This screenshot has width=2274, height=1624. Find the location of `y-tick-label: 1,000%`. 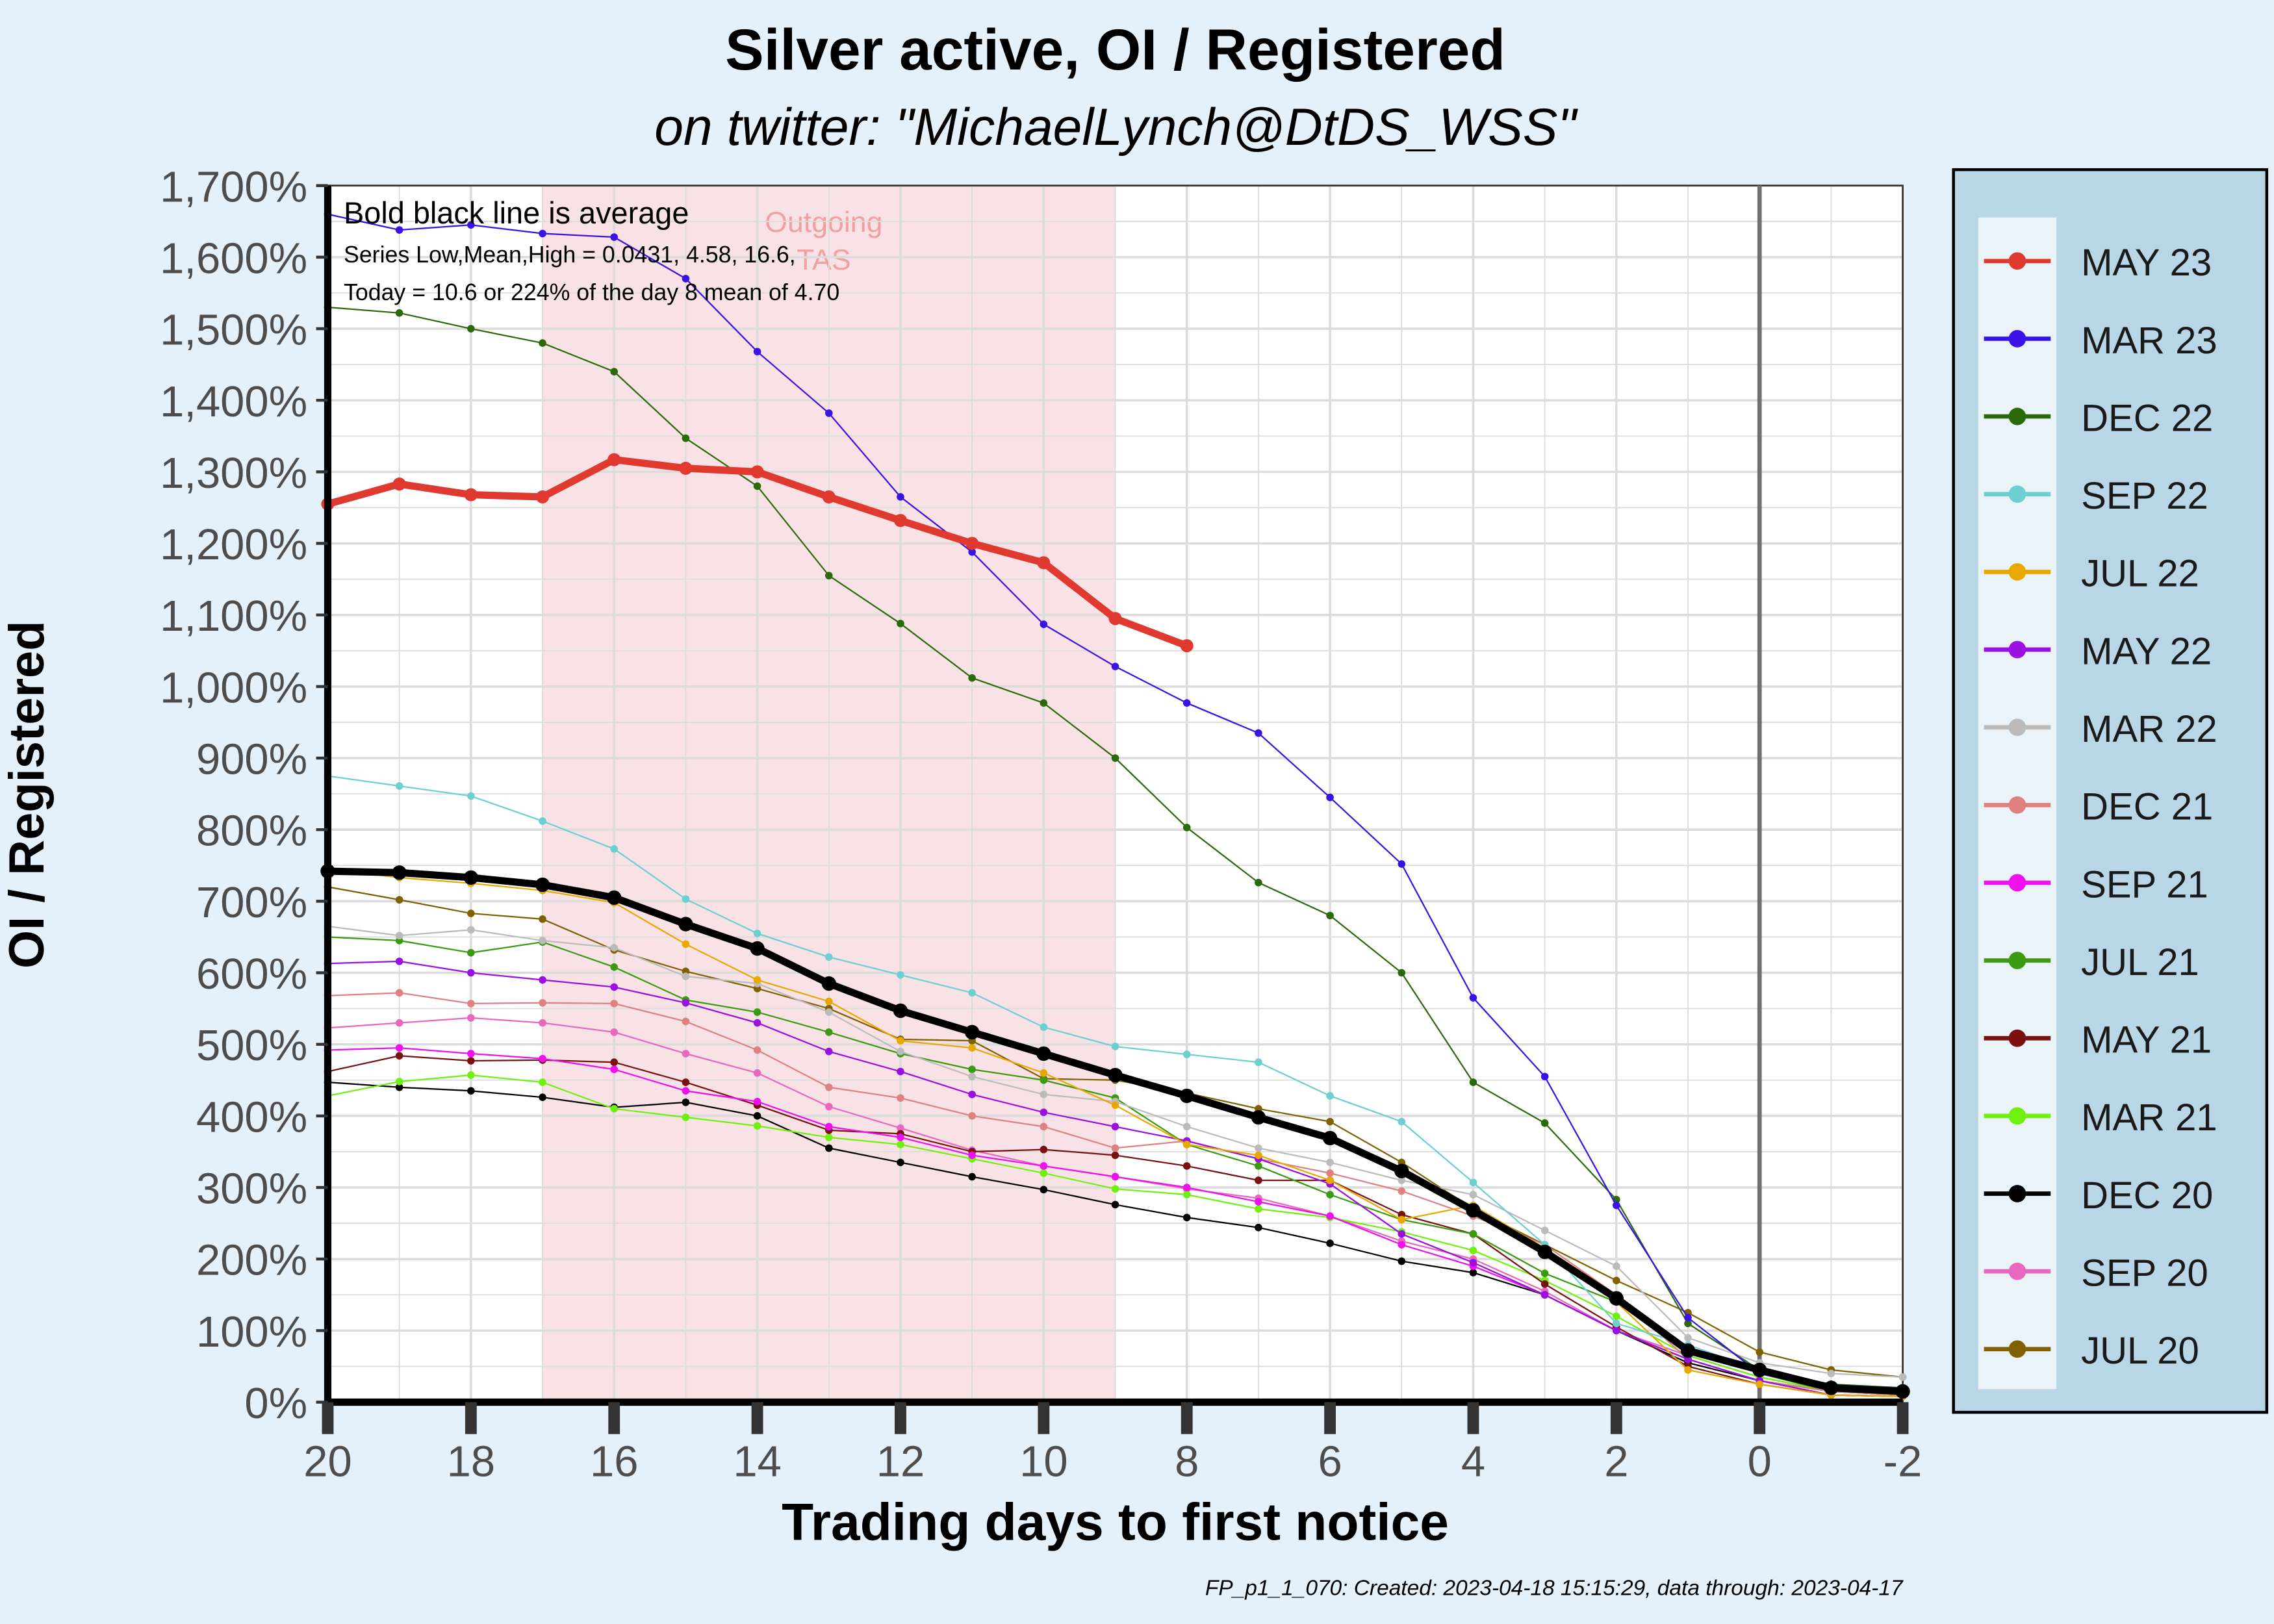

y-tick-label: 1,000% is located at coordinates (233, 687).